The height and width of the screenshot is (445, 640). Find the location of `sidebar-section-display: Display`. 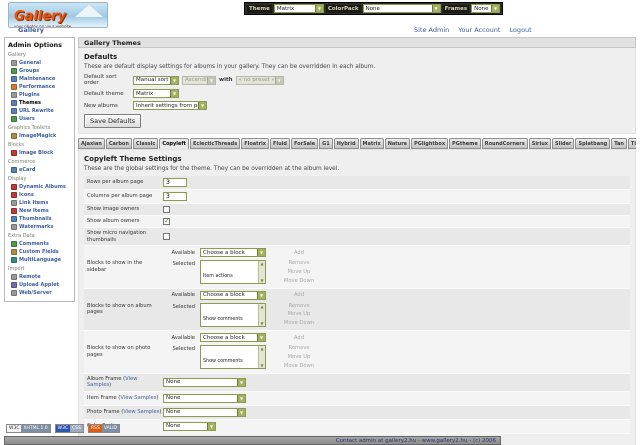

sidebar-section-display: Display is located at coordinates (17, 179).